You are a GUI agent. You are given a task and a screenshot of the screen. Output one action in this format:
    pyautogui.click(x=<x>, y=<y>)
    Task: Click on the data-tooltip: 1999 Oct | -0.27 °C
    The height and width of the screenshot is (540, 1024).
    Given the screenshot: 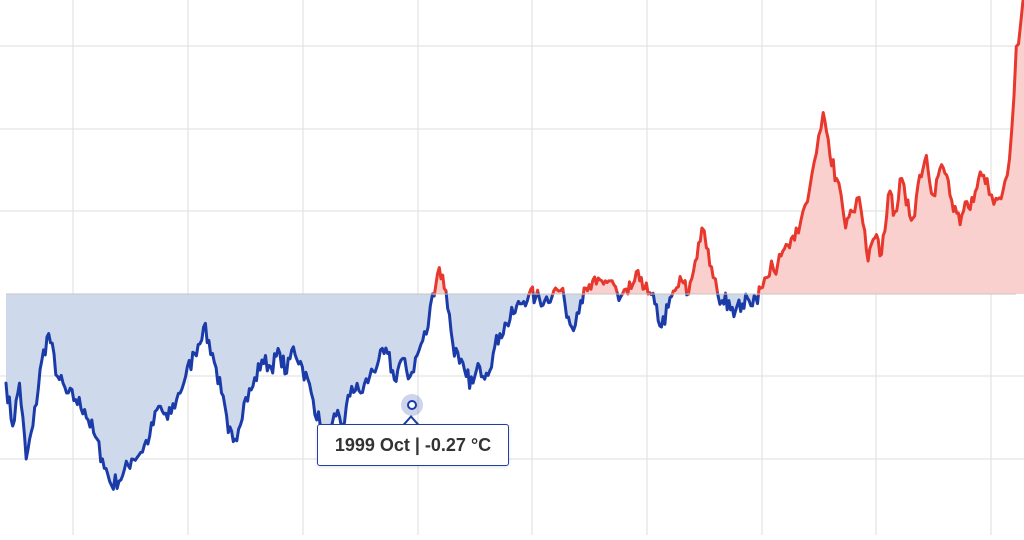 What is the action you would take?
    pyautogui.click(x=413, y=445)
    